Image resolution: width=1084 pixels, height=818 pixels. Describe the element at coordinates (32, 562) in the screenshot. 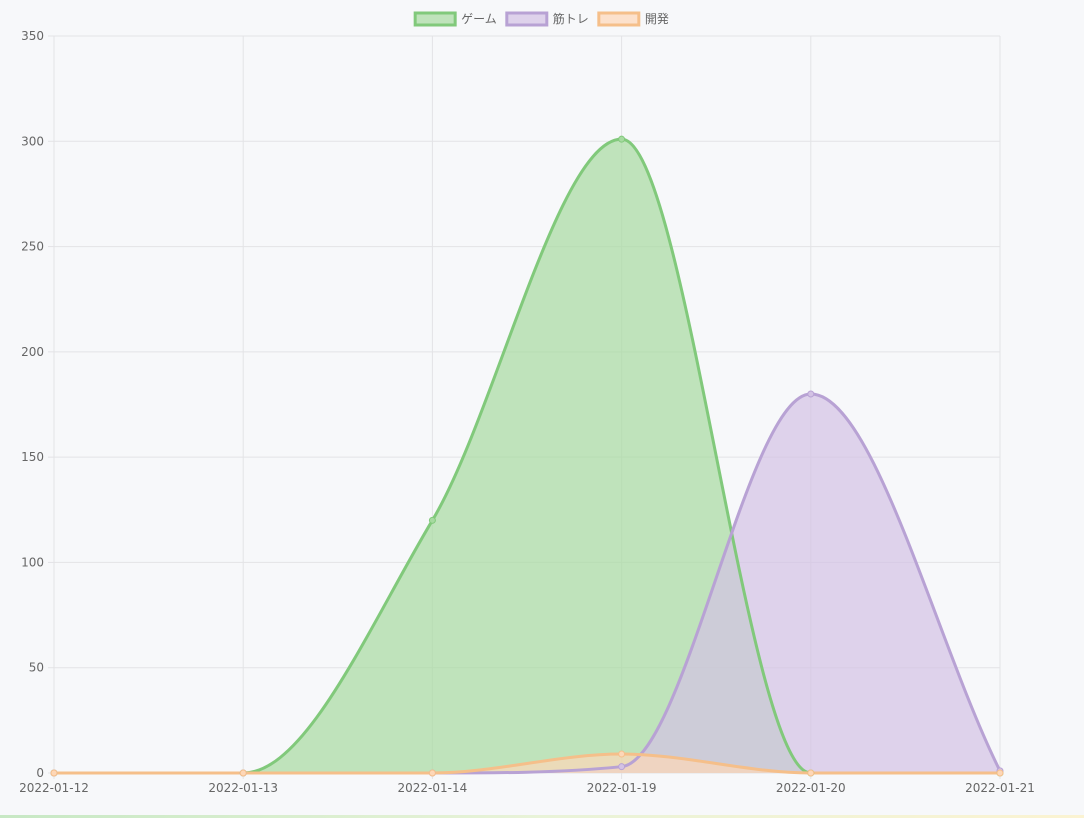

I see `y-tick-label: 100` at that location.